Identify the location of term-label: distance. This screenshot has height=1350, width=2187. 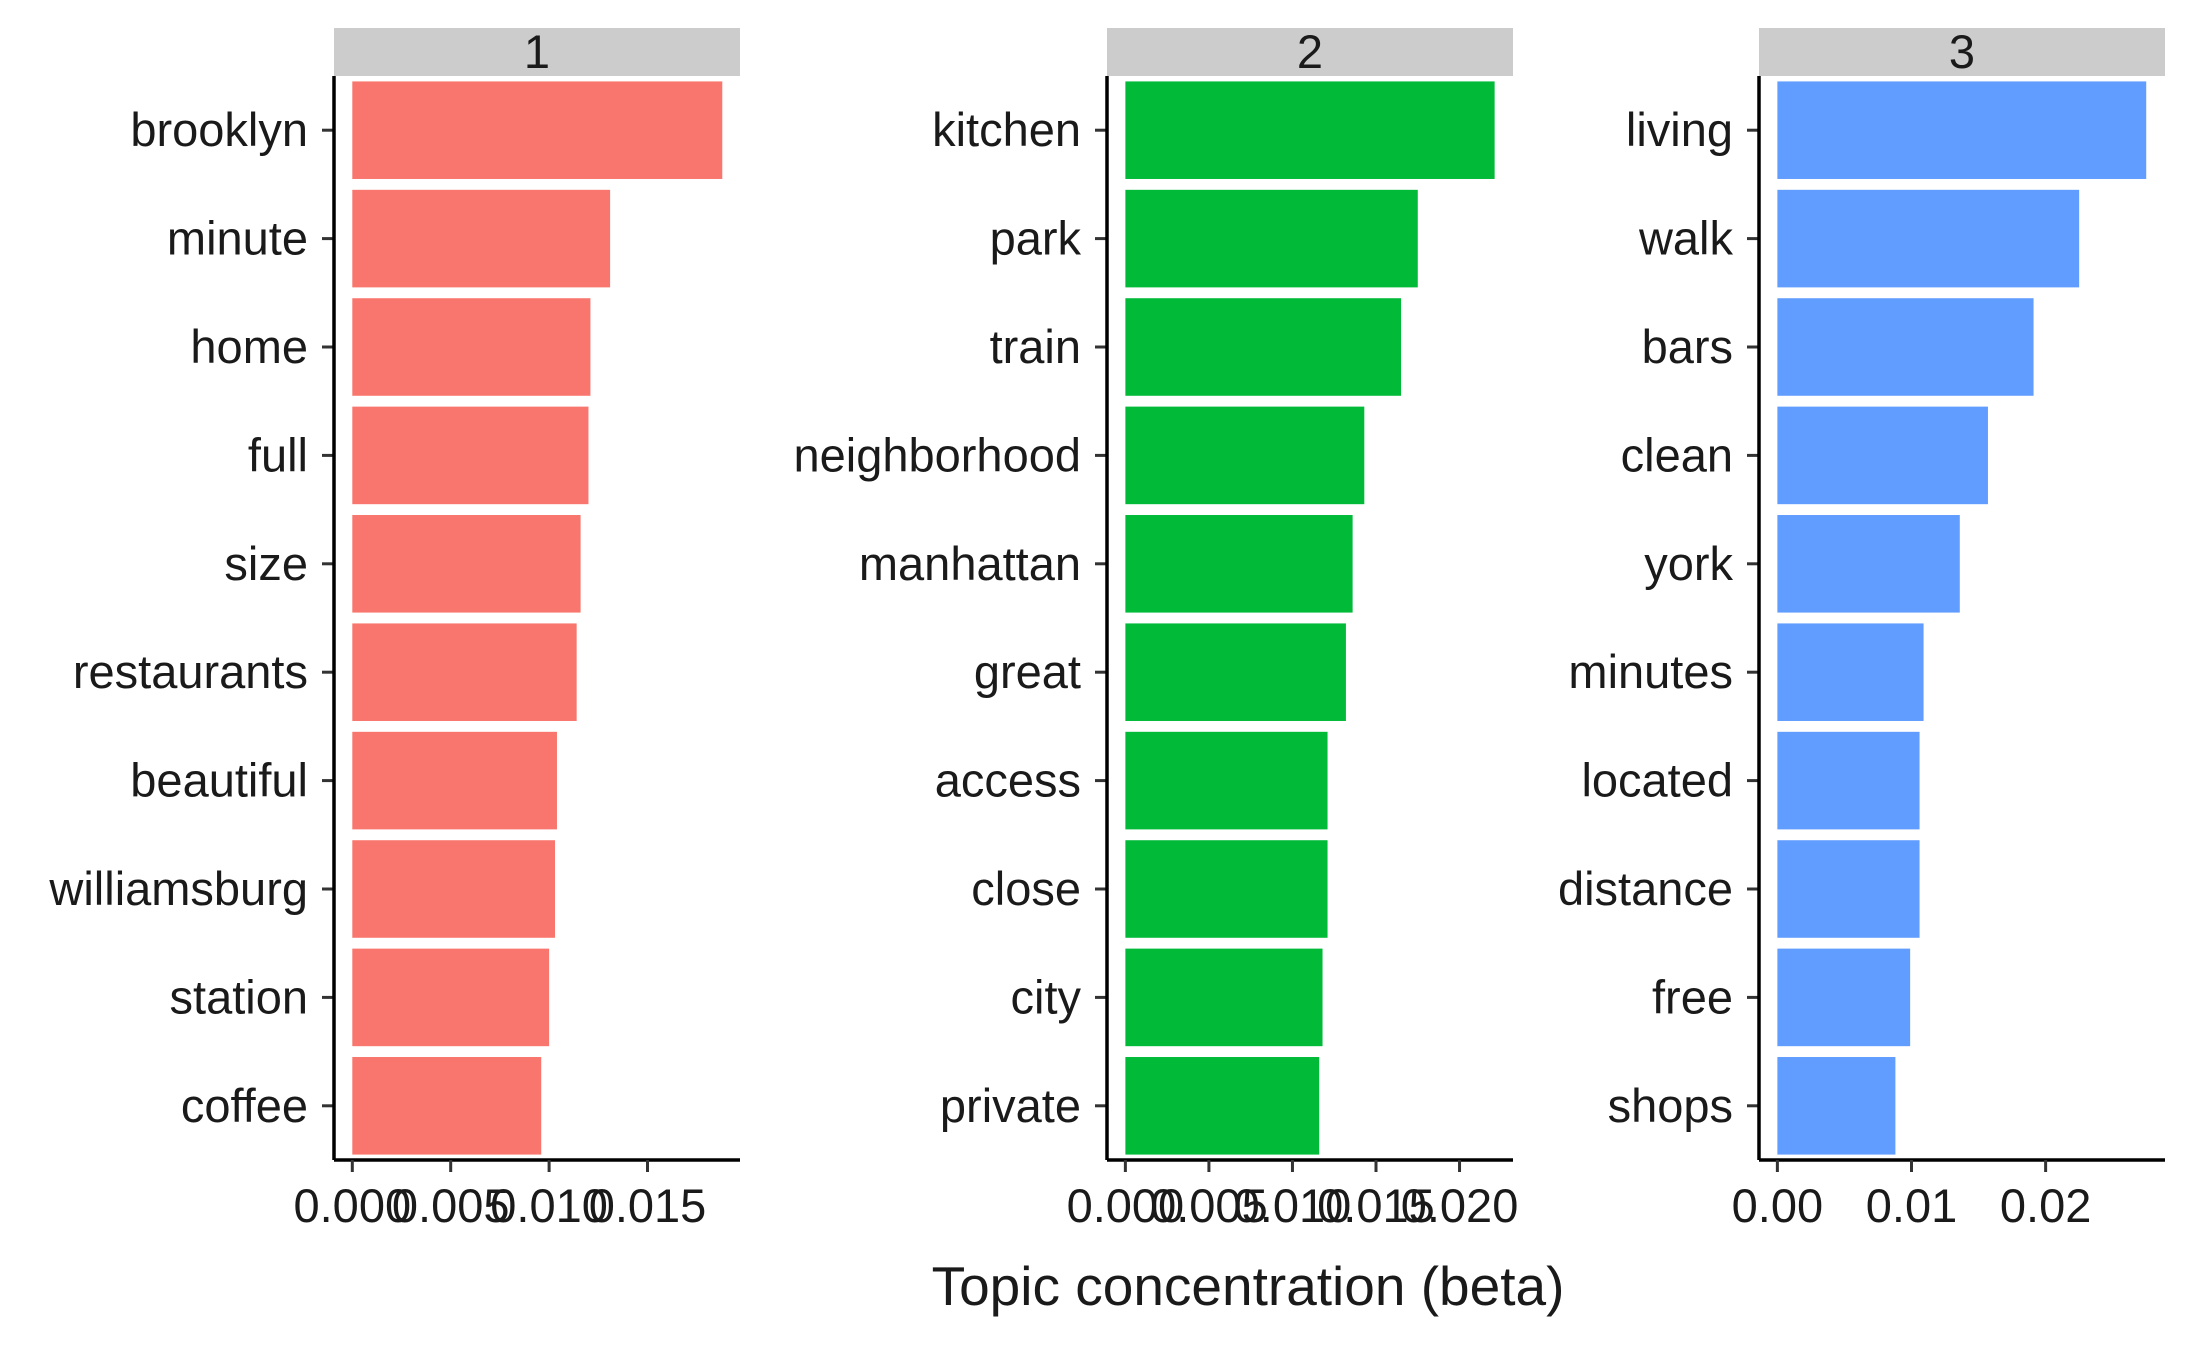
(1645, 888).